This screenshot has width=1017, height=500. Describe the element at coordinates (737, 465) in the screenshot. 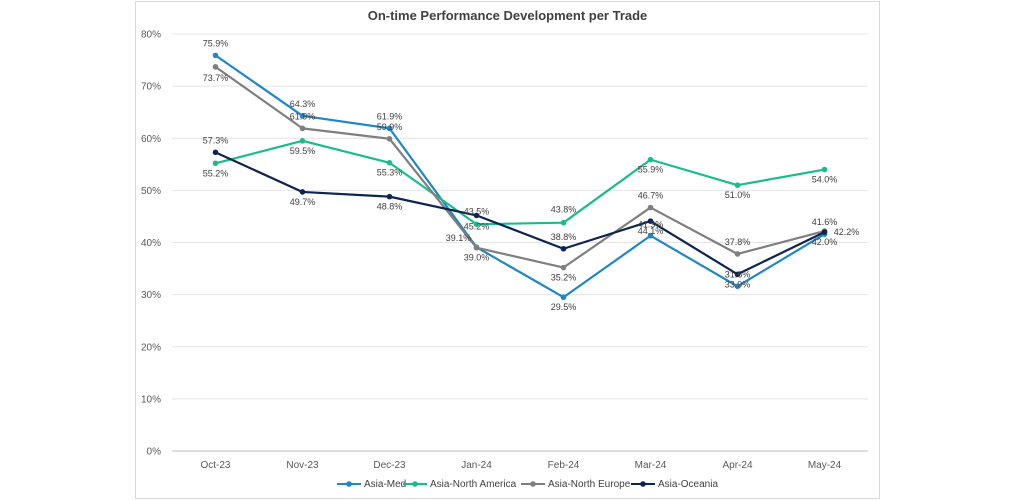

I see `x-tick-label: Apr-24` at that location.